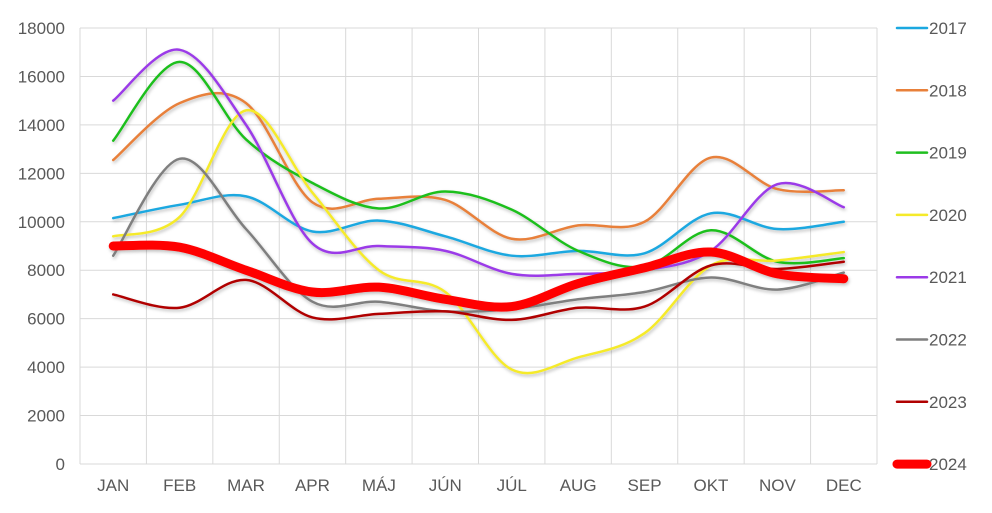  I want to click on x-tick-label: JAN, so click(113, 485).